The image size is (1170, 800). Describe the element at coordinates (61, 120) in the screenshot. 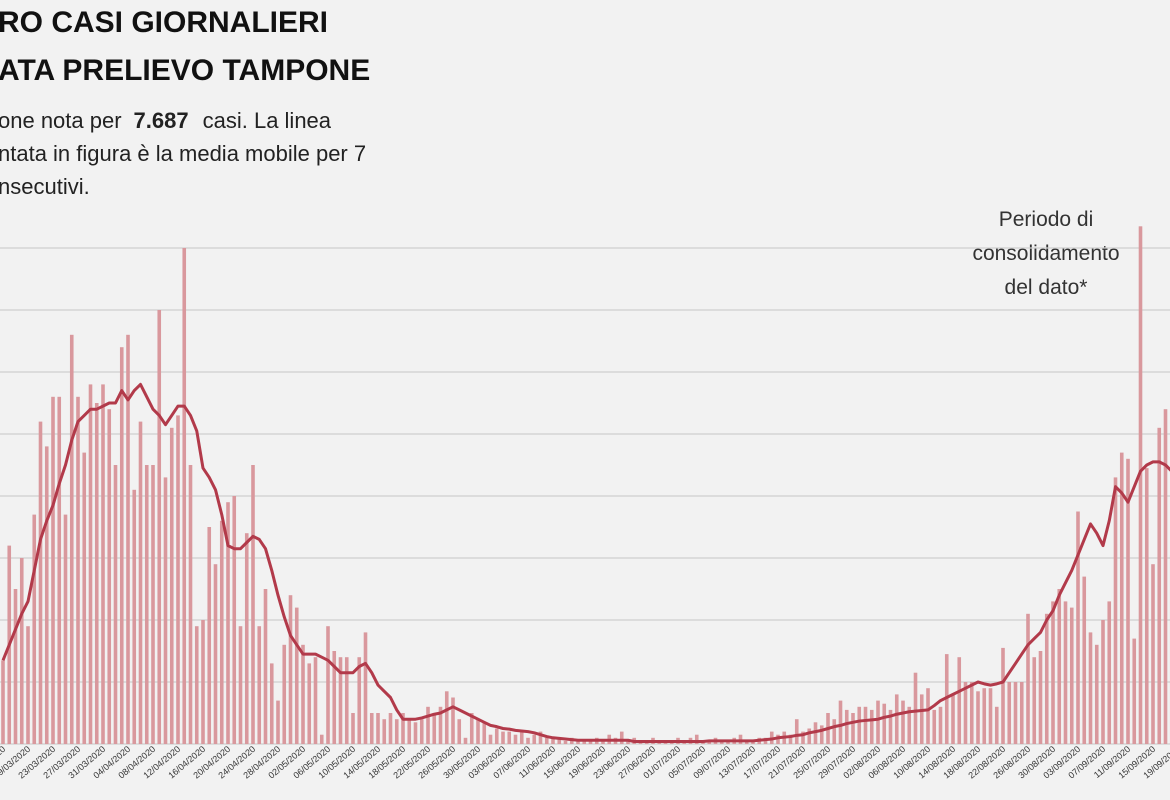

I see `subtitle-text: one nota per` at that location.